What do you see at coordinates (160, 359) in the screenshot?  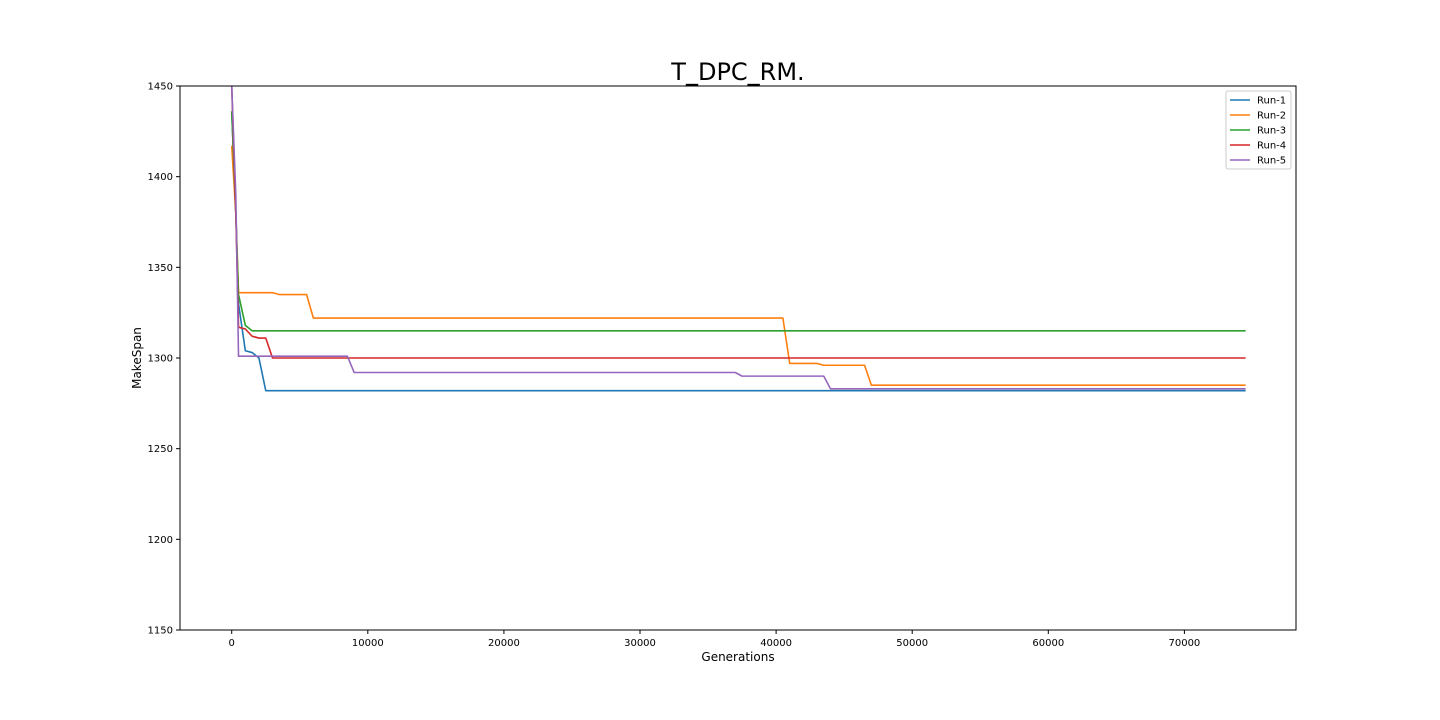 I see `y-tick-label: 1300` at bounding box center [160, 359].